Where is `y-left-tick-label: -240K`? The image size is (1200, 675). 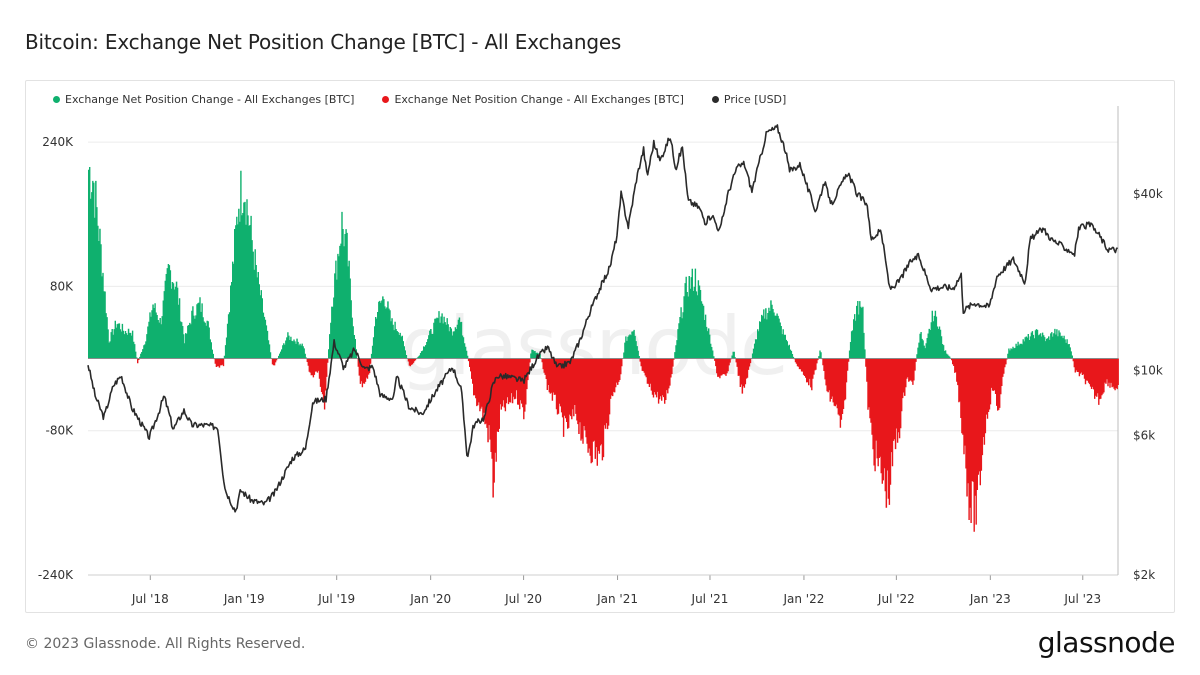
y-left-tick-label: -240K is located at coordinates (56, 575).